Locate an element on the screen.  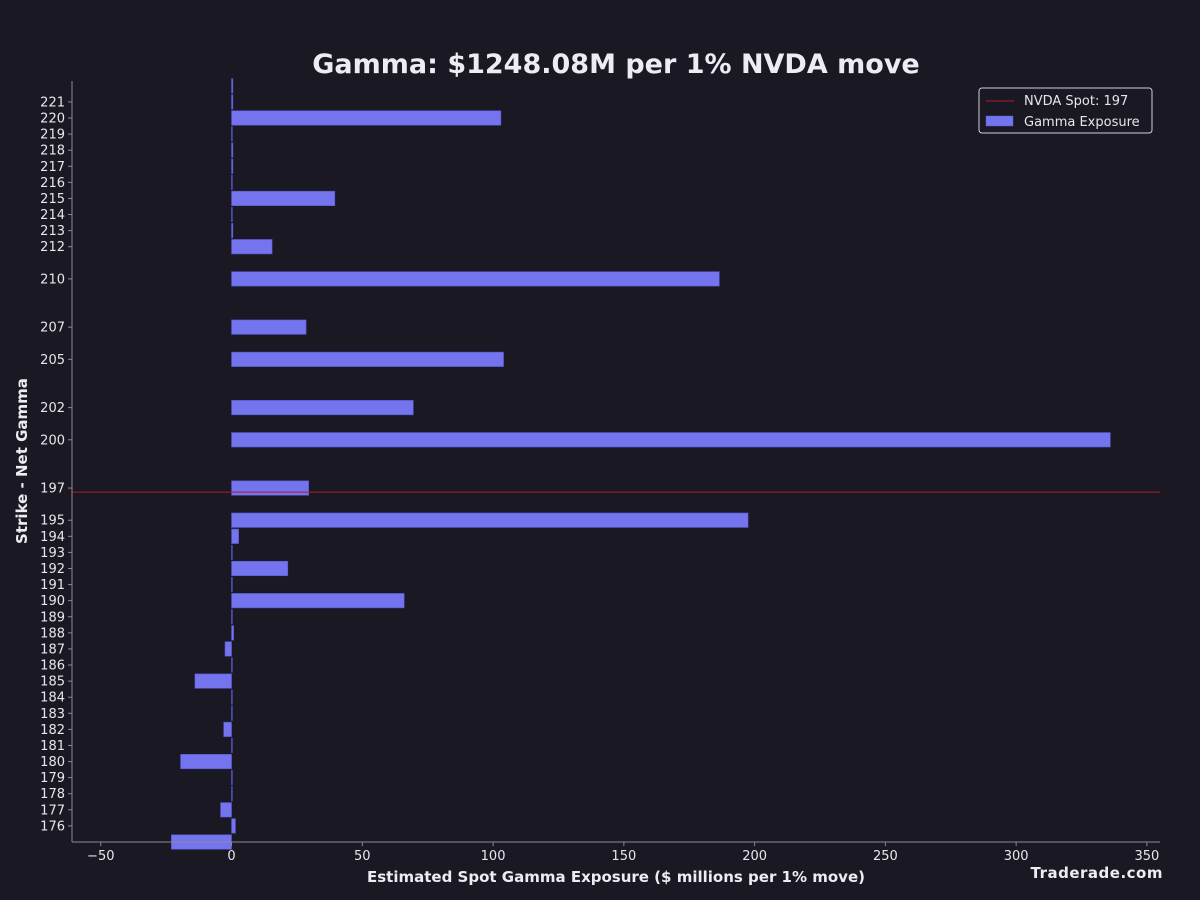
y-tick-label-183: 183 is located at coordinates (52, 714).